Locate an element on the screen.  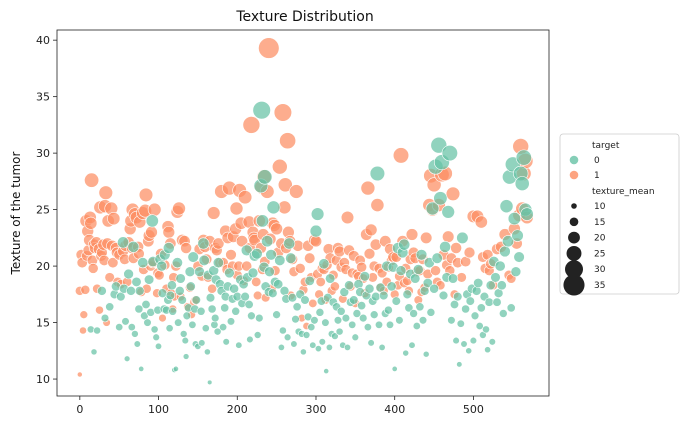
x-tick-label: 200 is located at coordinates (237, 409).